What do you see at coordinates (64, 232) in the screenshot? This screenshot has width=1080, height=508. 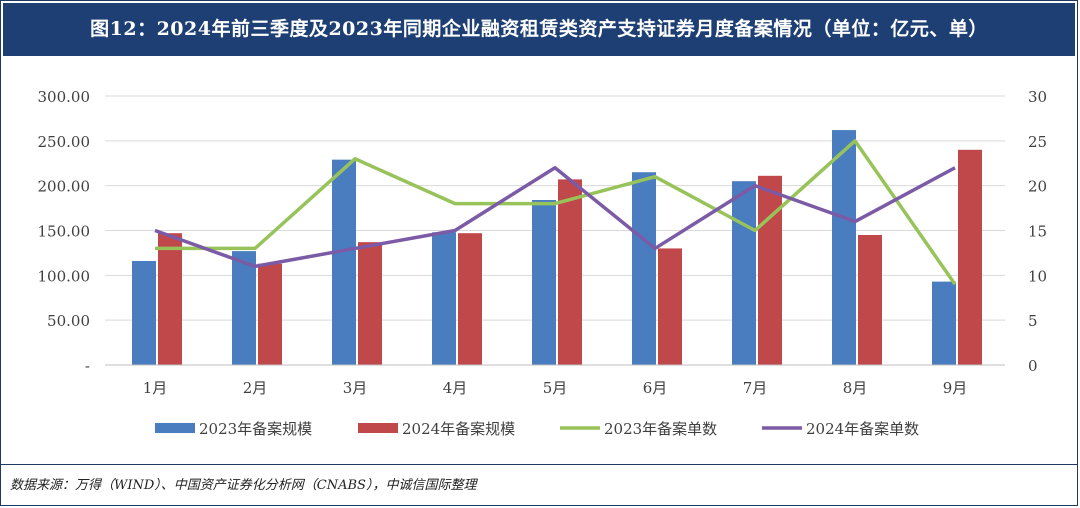 I see `left-axis-tick-label: 150.00` at bounding box center [64, 232].